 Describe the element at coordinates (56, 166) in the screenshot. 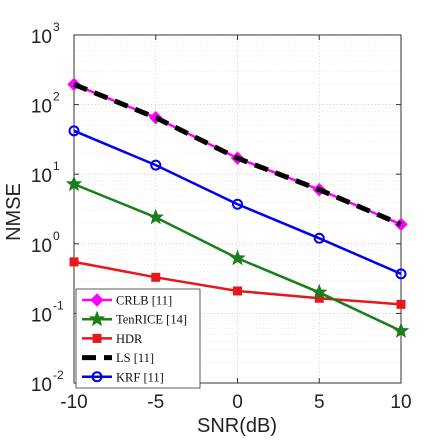

I see `y-tick-exponent: 1` at that location.